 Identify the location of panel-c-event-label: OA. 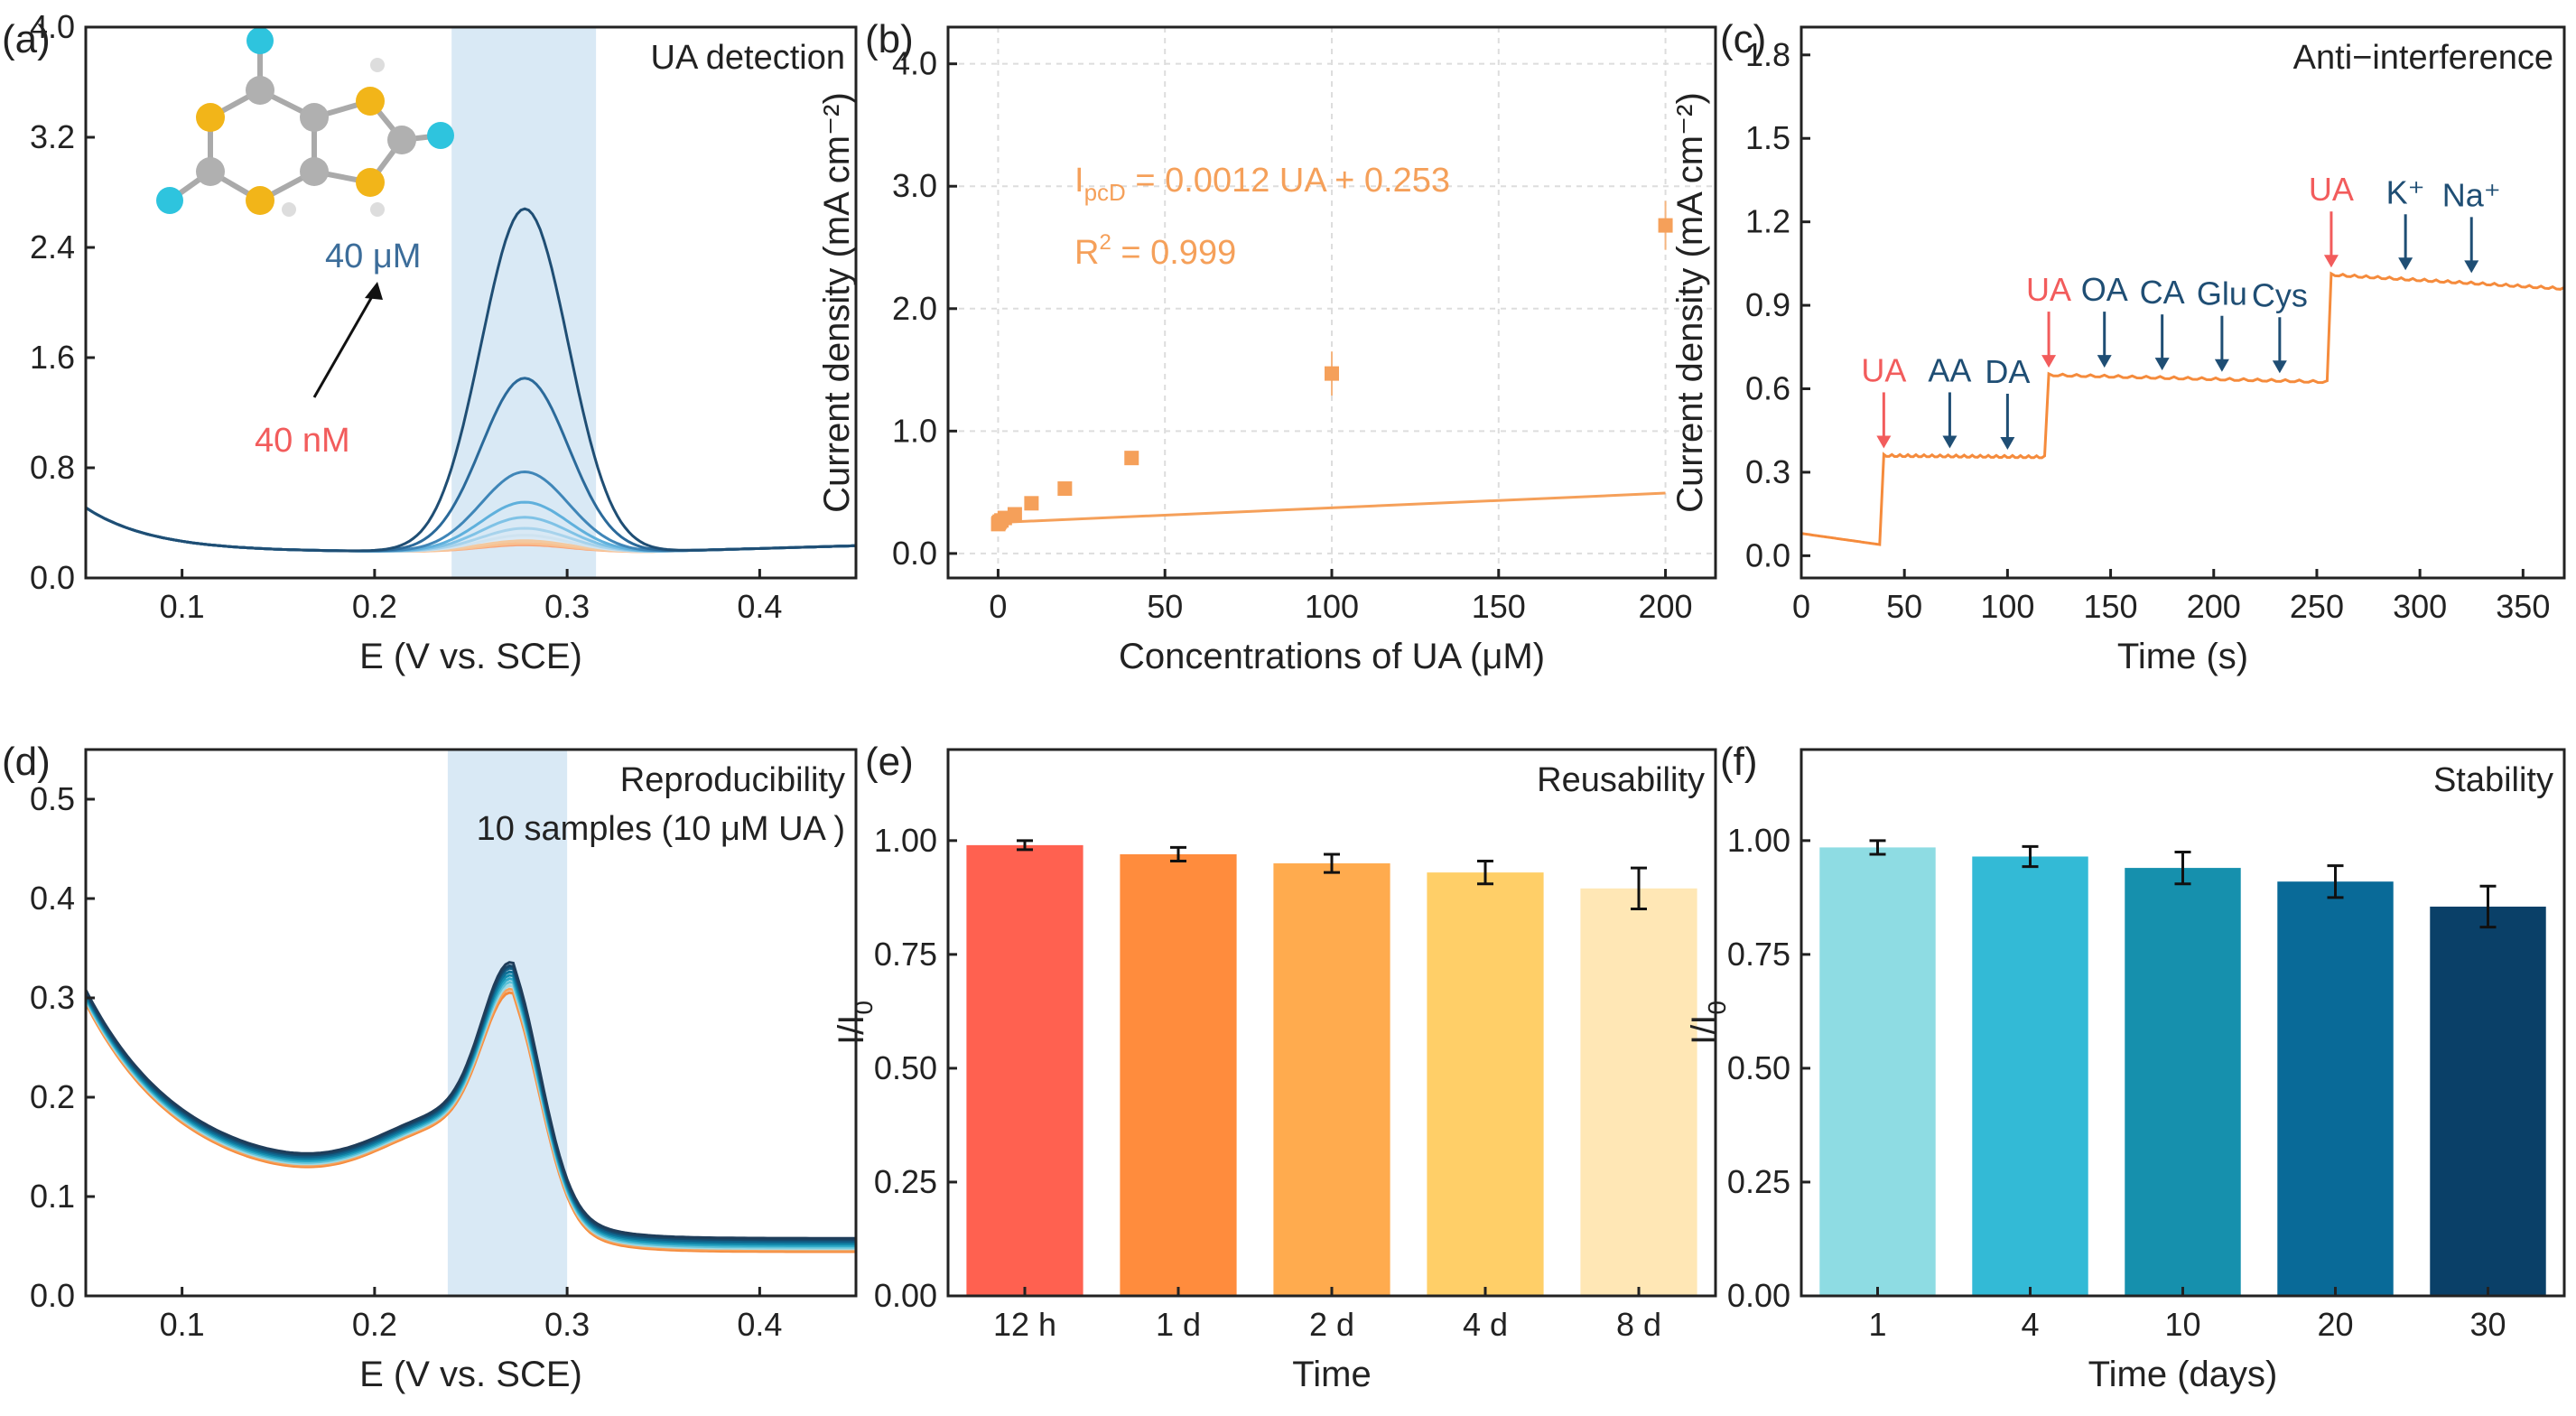
(2104, 289).